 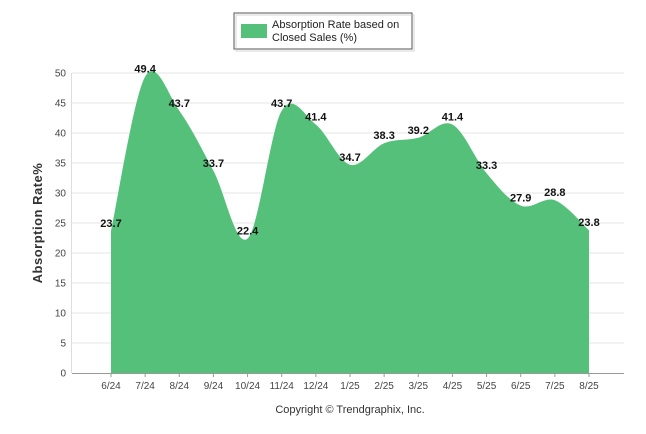 I want to click on x-tick-label-3-25: 3/25, so click(x=419, y=386).